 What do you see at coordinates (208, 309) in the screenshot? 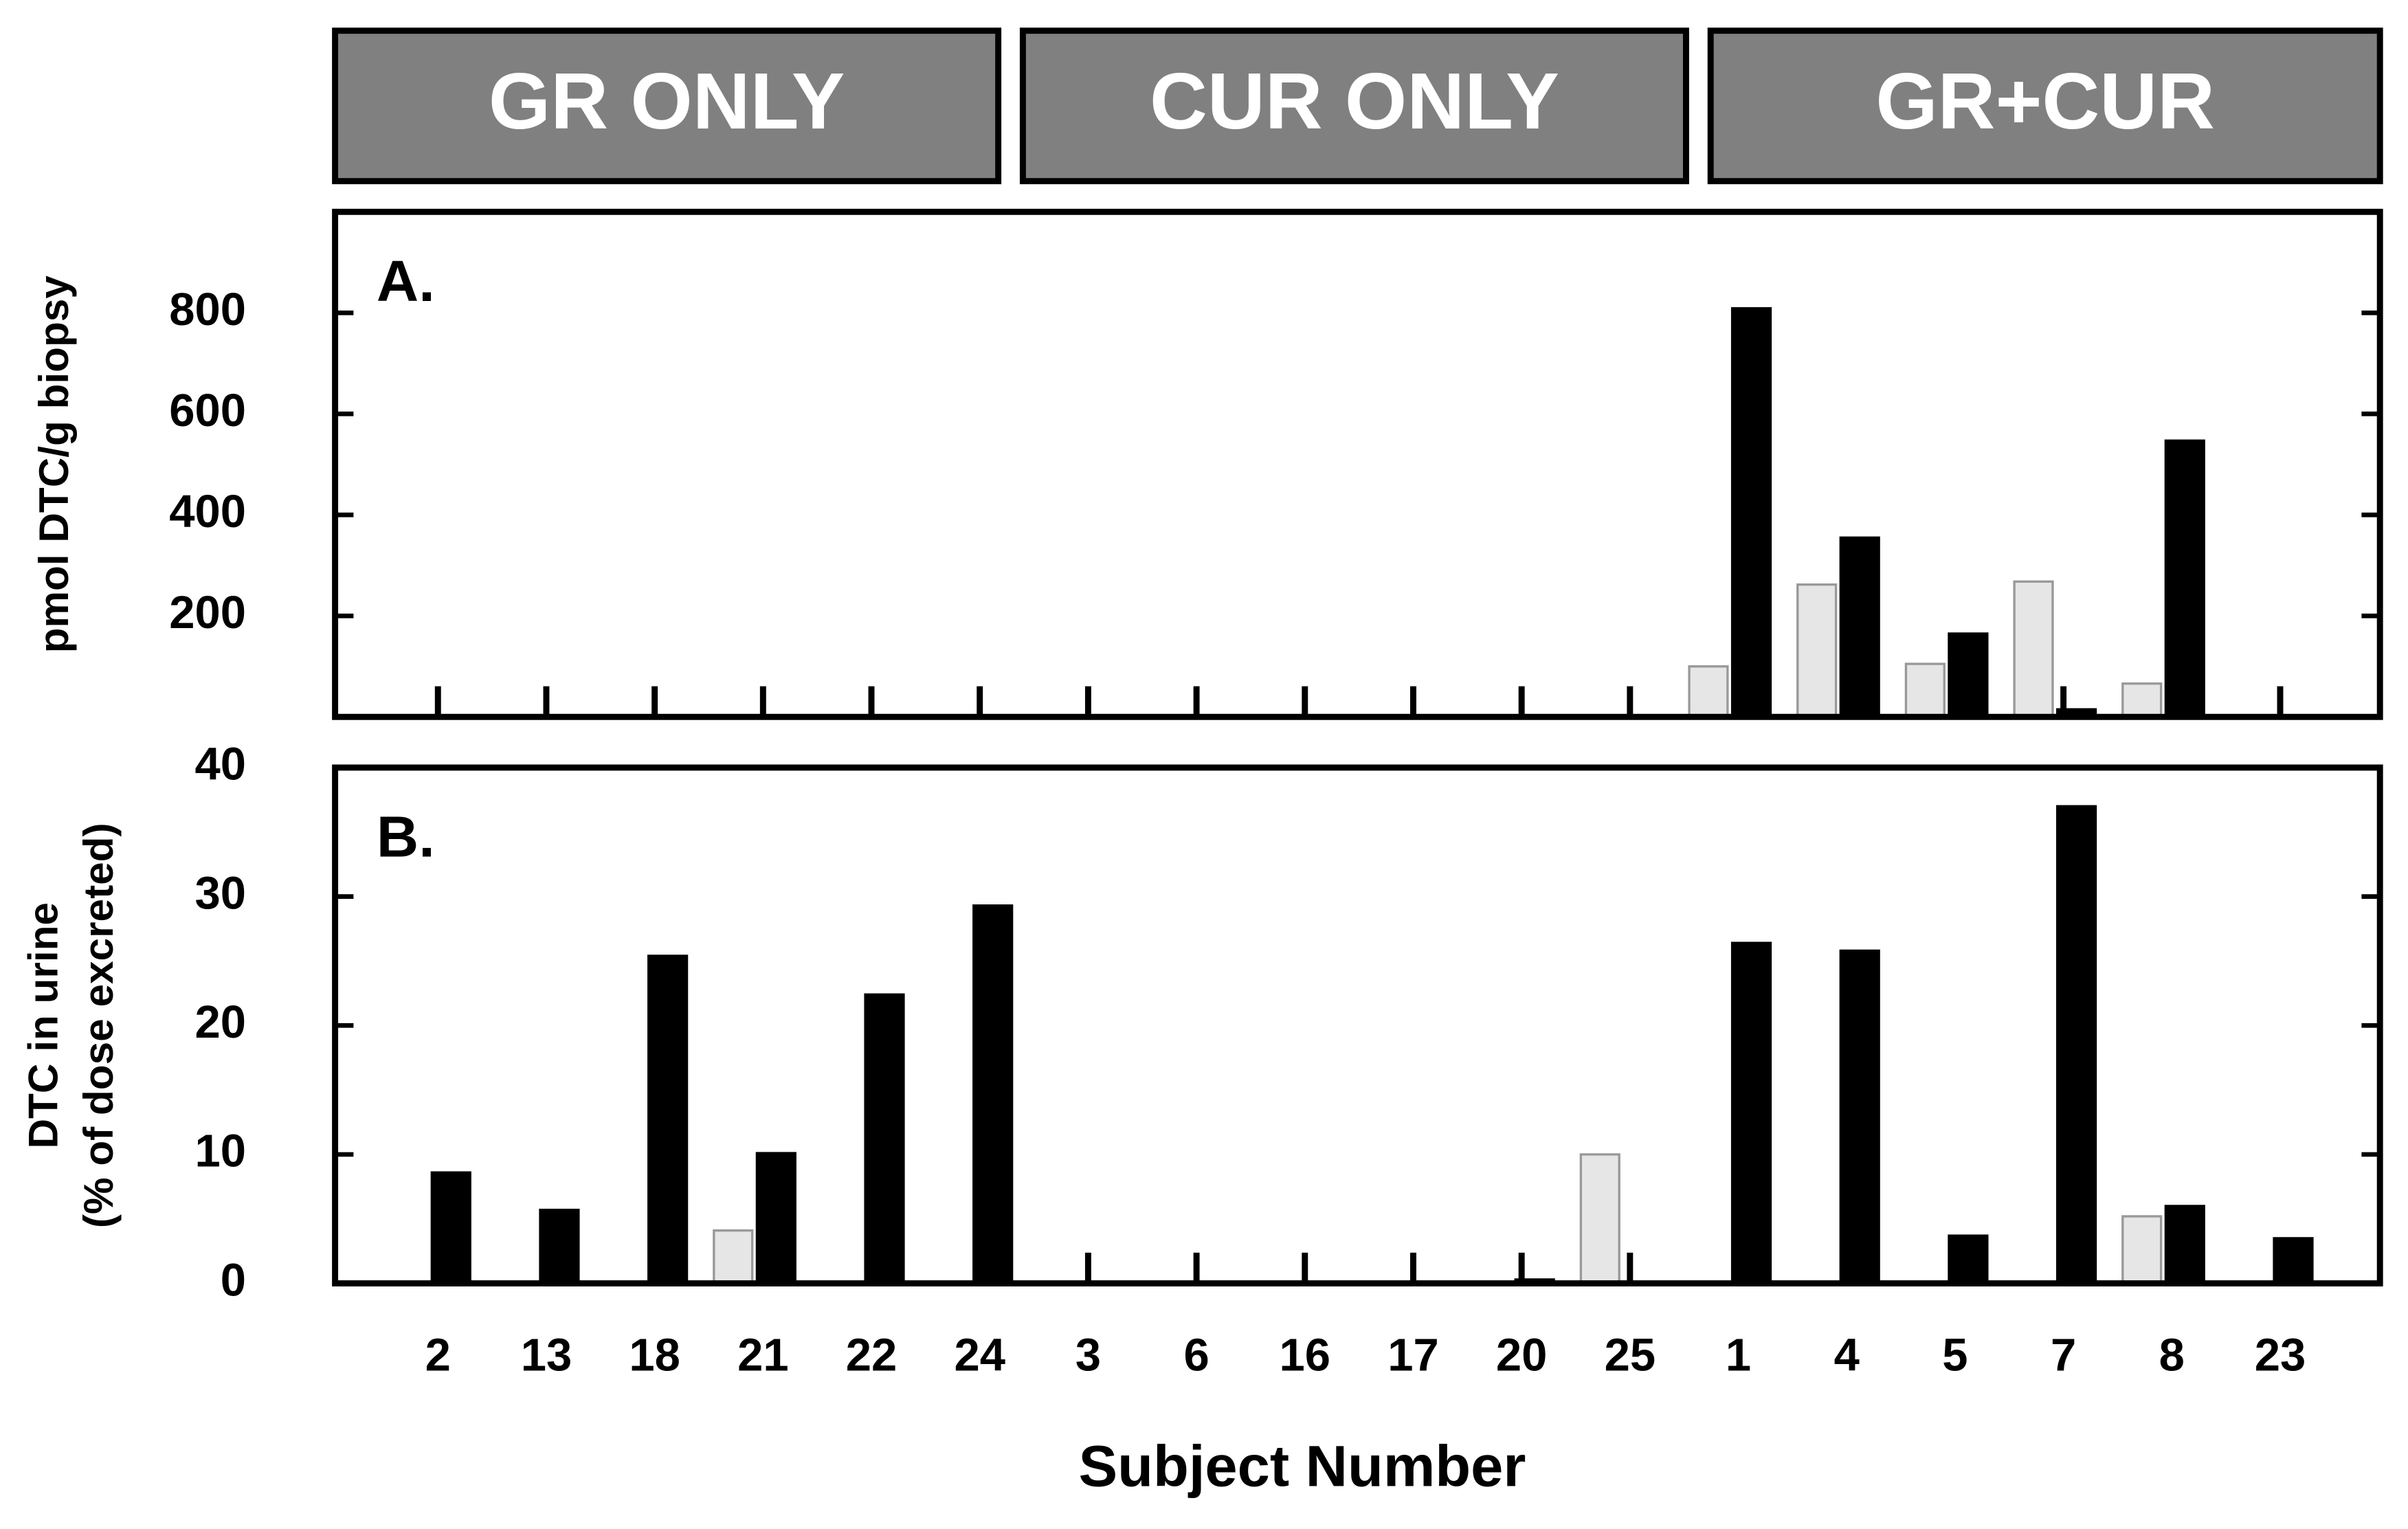
I see `y-tick-label: 800` at bounding box center [208, 309].